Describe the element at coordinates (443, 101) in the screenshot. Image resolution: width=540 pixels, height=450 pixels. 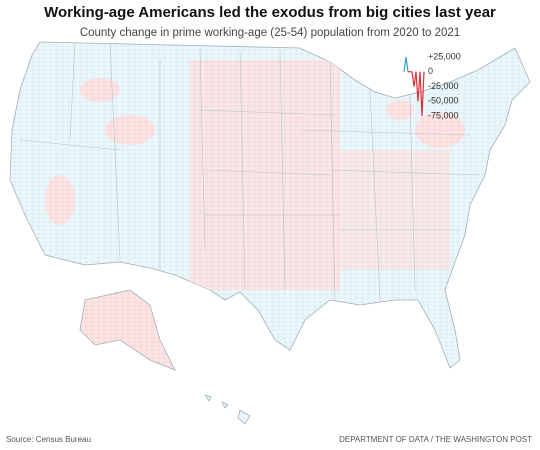
I see `legend-label: -50,000` at that location.